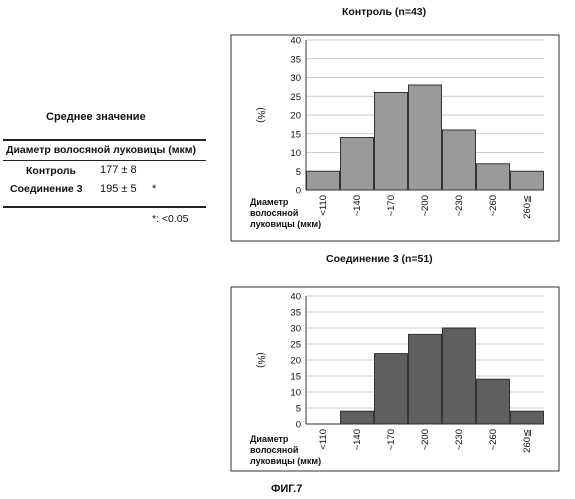  What do you see at coordinates (104, 140) in the screenshot?
I see `table-top-rule` at bounding box center [104, 140].